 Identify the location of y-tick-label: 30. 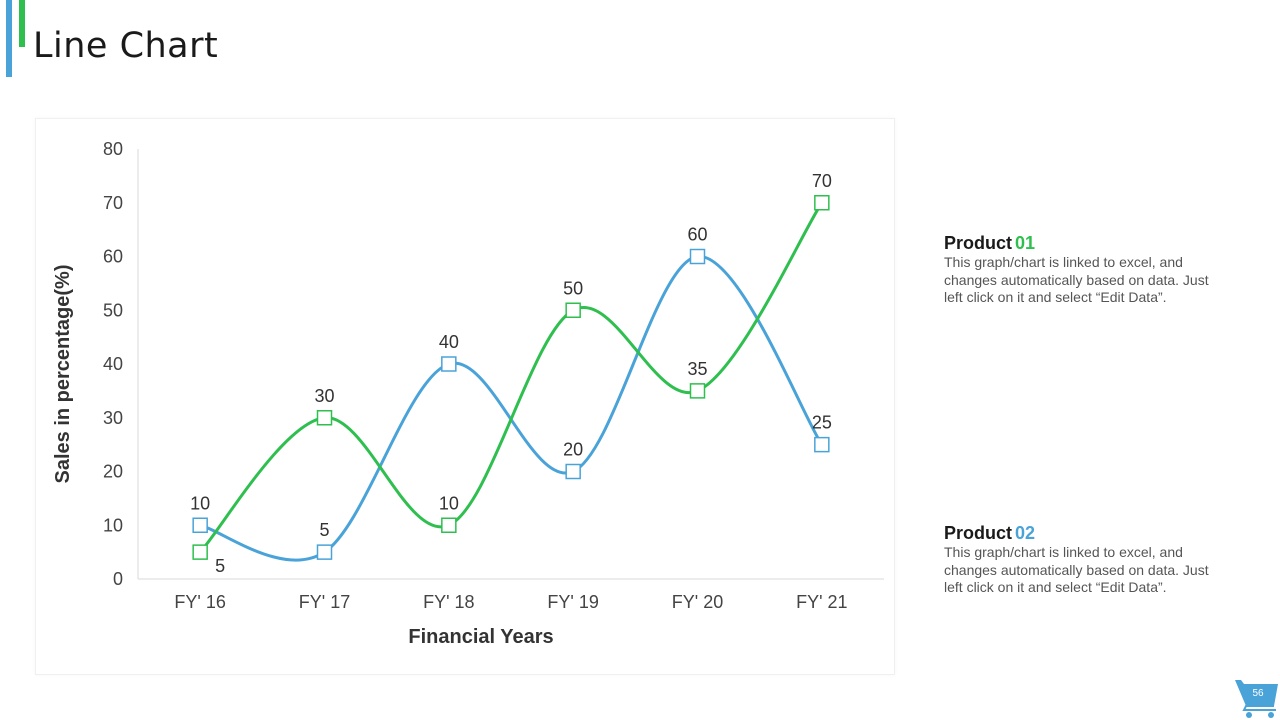
(113, 418).